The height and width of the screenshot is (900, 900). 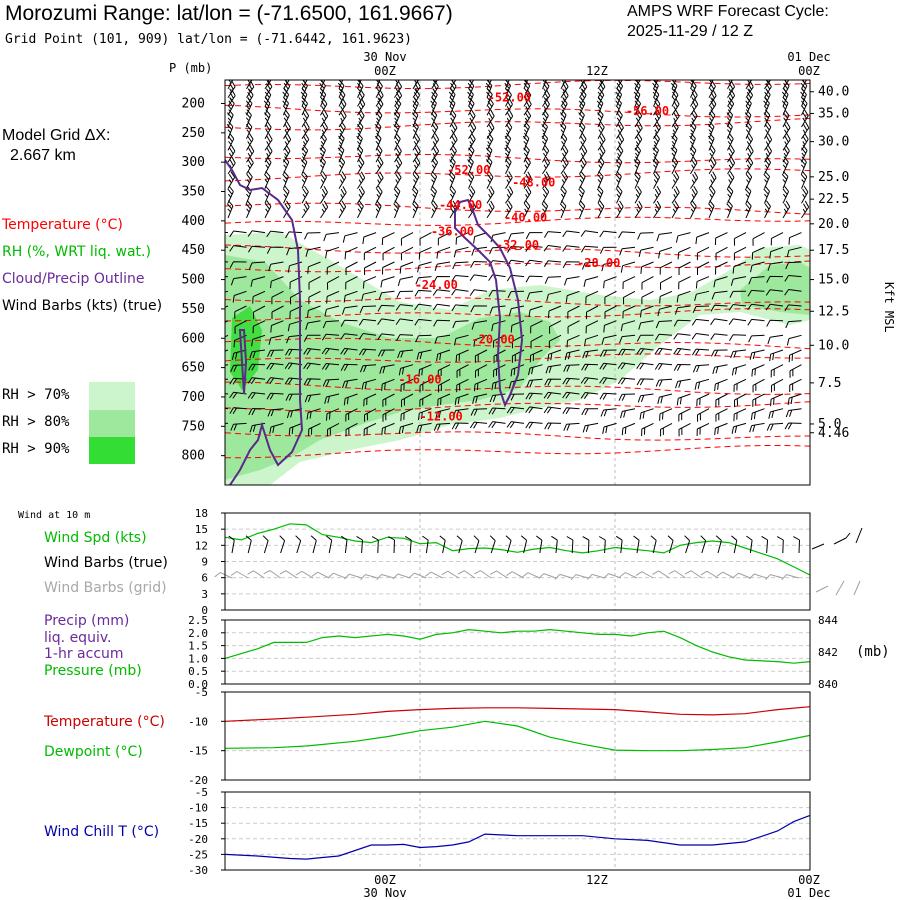 I want to click on chill-gridlines, so click(x=517, y=831).